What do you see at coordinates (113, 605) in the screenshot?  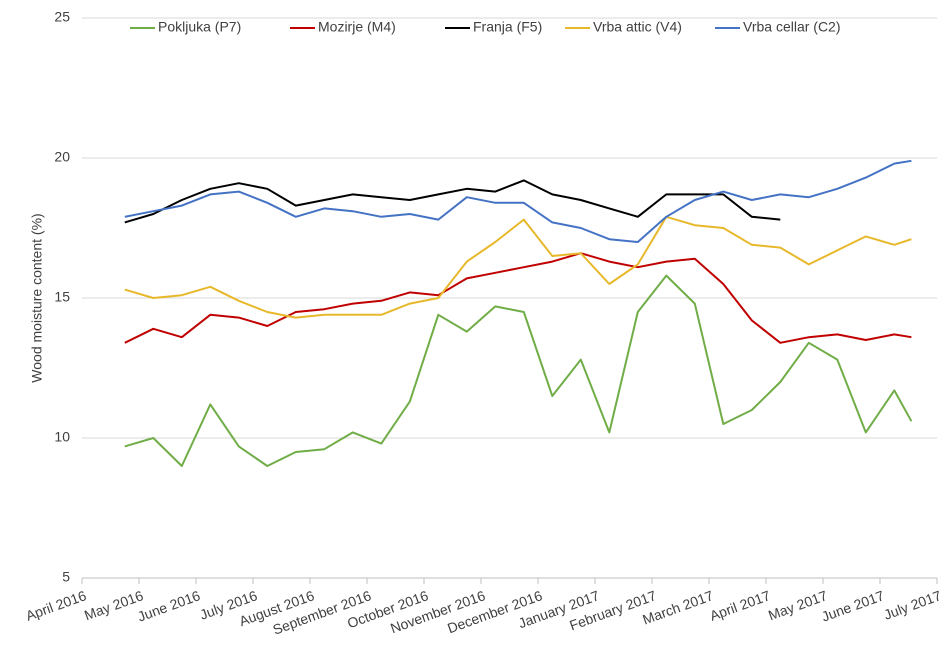 I see `x-tick-label: May 2016` at bounding box center [113, 605].